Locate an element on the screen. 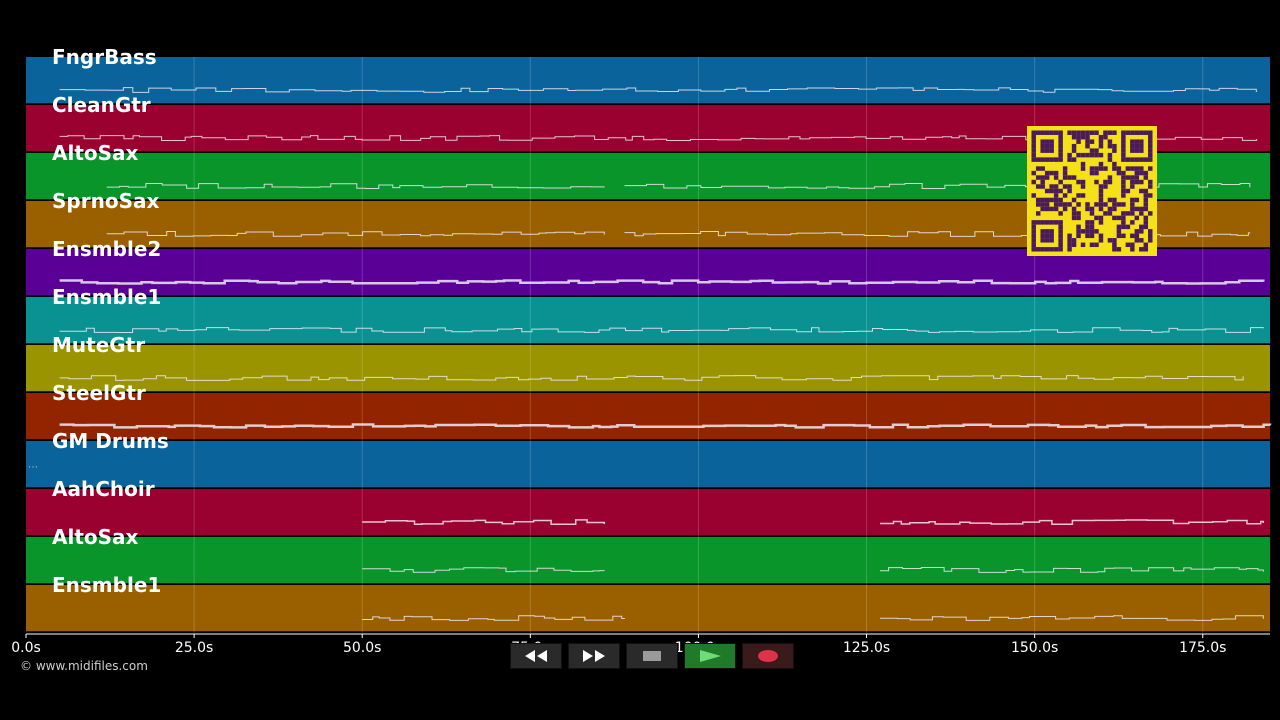 Image resolution: width=1280 pixels, height=720 pixels. stop-icon is located at coordinates (652, 656).